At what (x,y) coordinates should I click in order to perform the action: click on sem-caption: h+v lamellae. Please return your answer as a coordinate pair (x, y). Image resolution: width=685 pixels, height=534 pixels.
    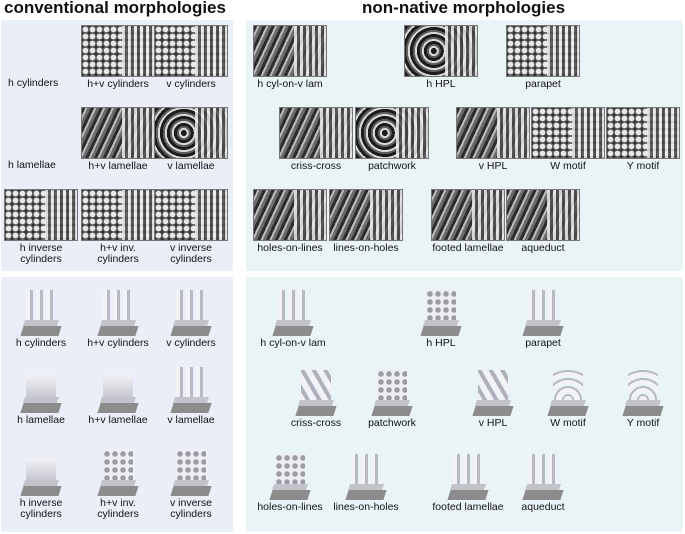
    Looking at the image, I should click on (118, 166).